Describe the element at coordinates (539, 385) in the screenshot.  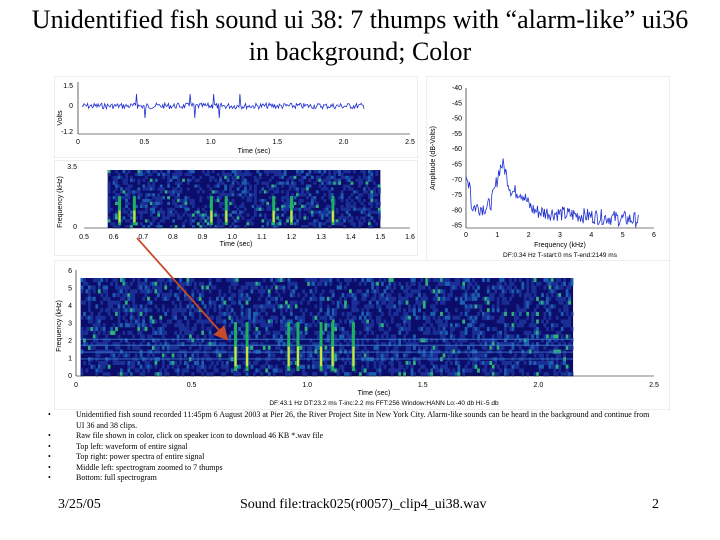
I see `full-spectrogram-xtick: 2.0` at that location.